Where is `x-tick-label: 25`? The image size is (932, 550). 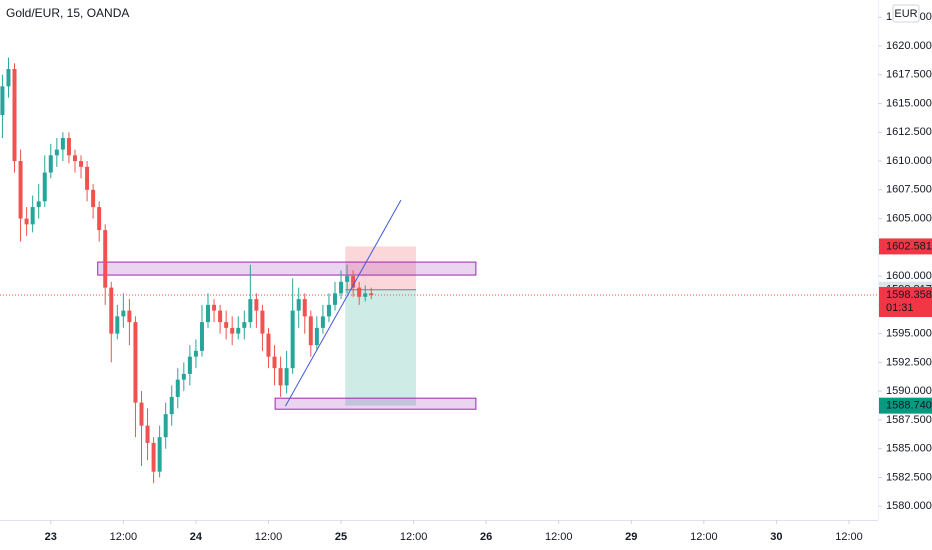 x-tick-label: 25 is located at coordinates (341, 537).